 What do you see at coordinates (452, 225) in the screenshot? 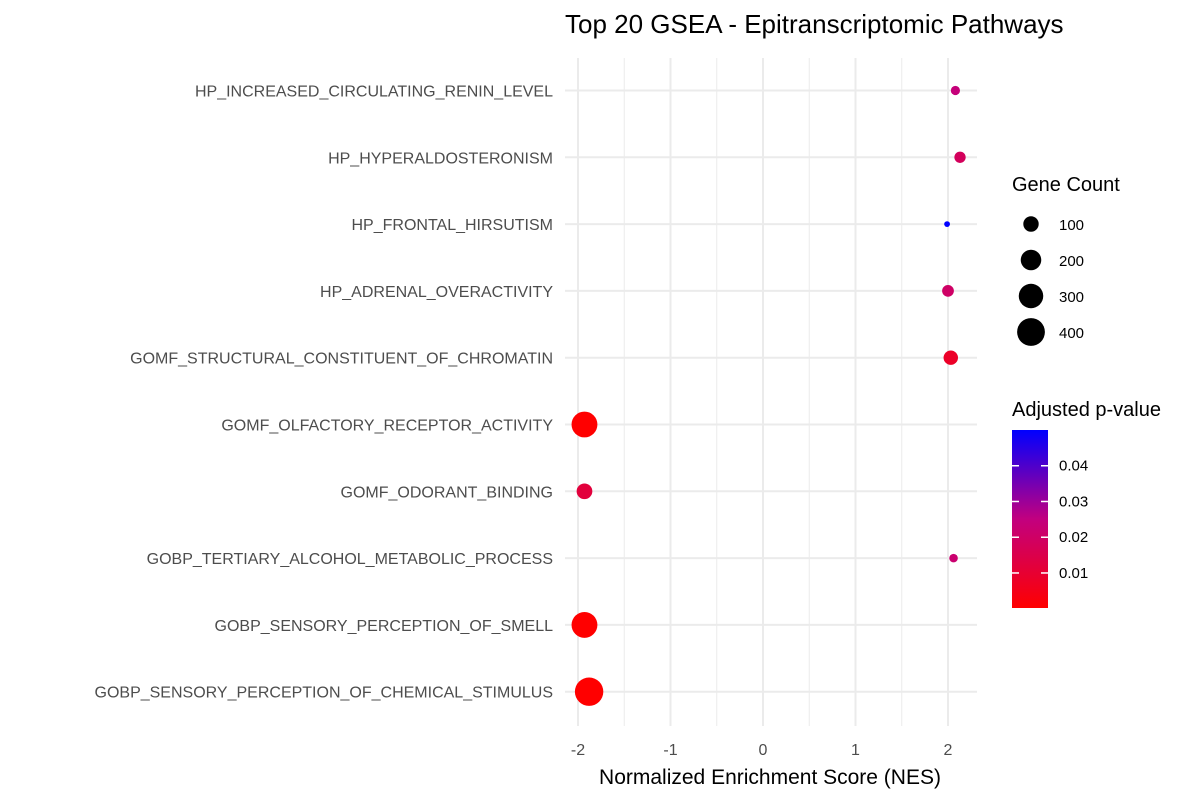
I see `y-tick-label: HP_FRONTAL_HIRSUTISM` at bounding box center [452, 225].